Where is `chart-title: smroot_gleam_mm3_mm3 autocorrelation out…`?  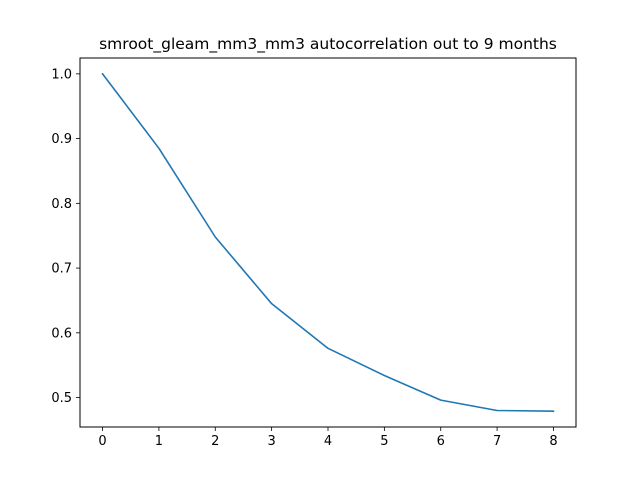
chart-title: smroot_gleam_mm3_mm3 autocorrelation out… is located at coordinates (328, 44).